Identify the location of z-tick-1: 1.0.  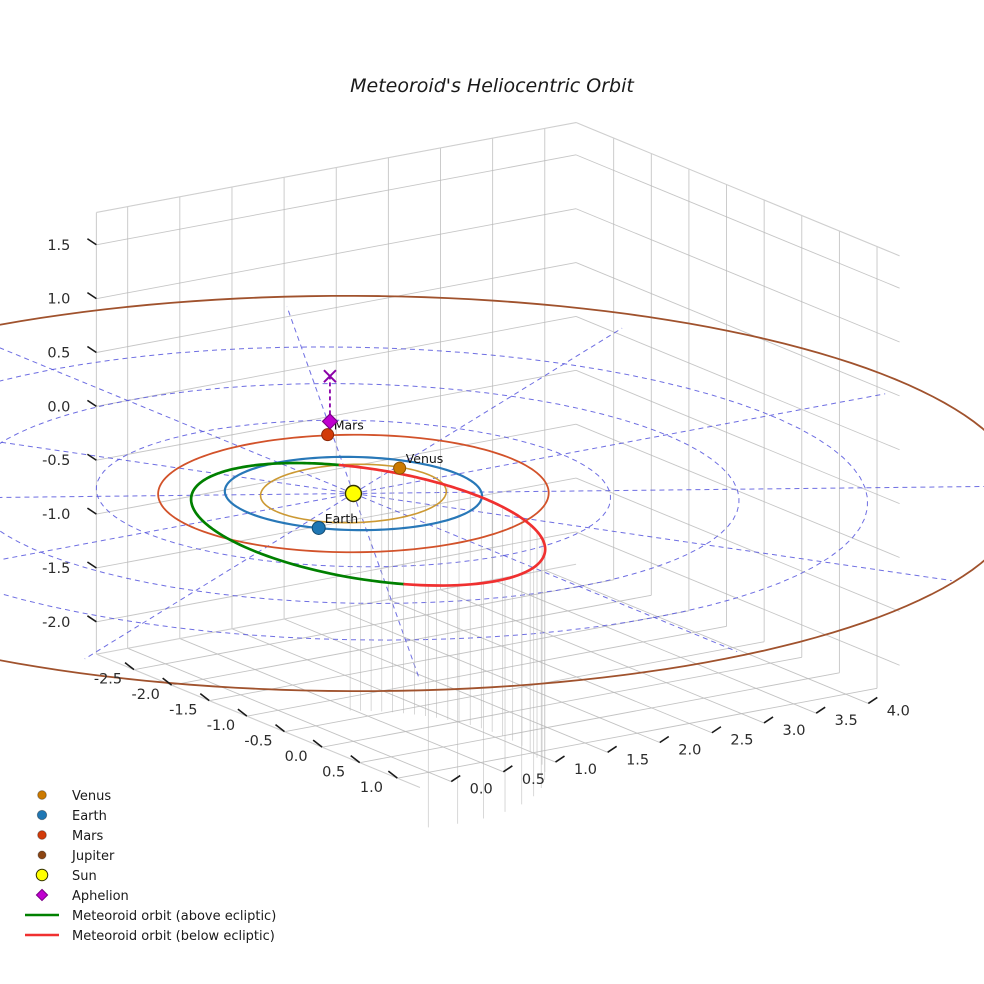
(58, 300).